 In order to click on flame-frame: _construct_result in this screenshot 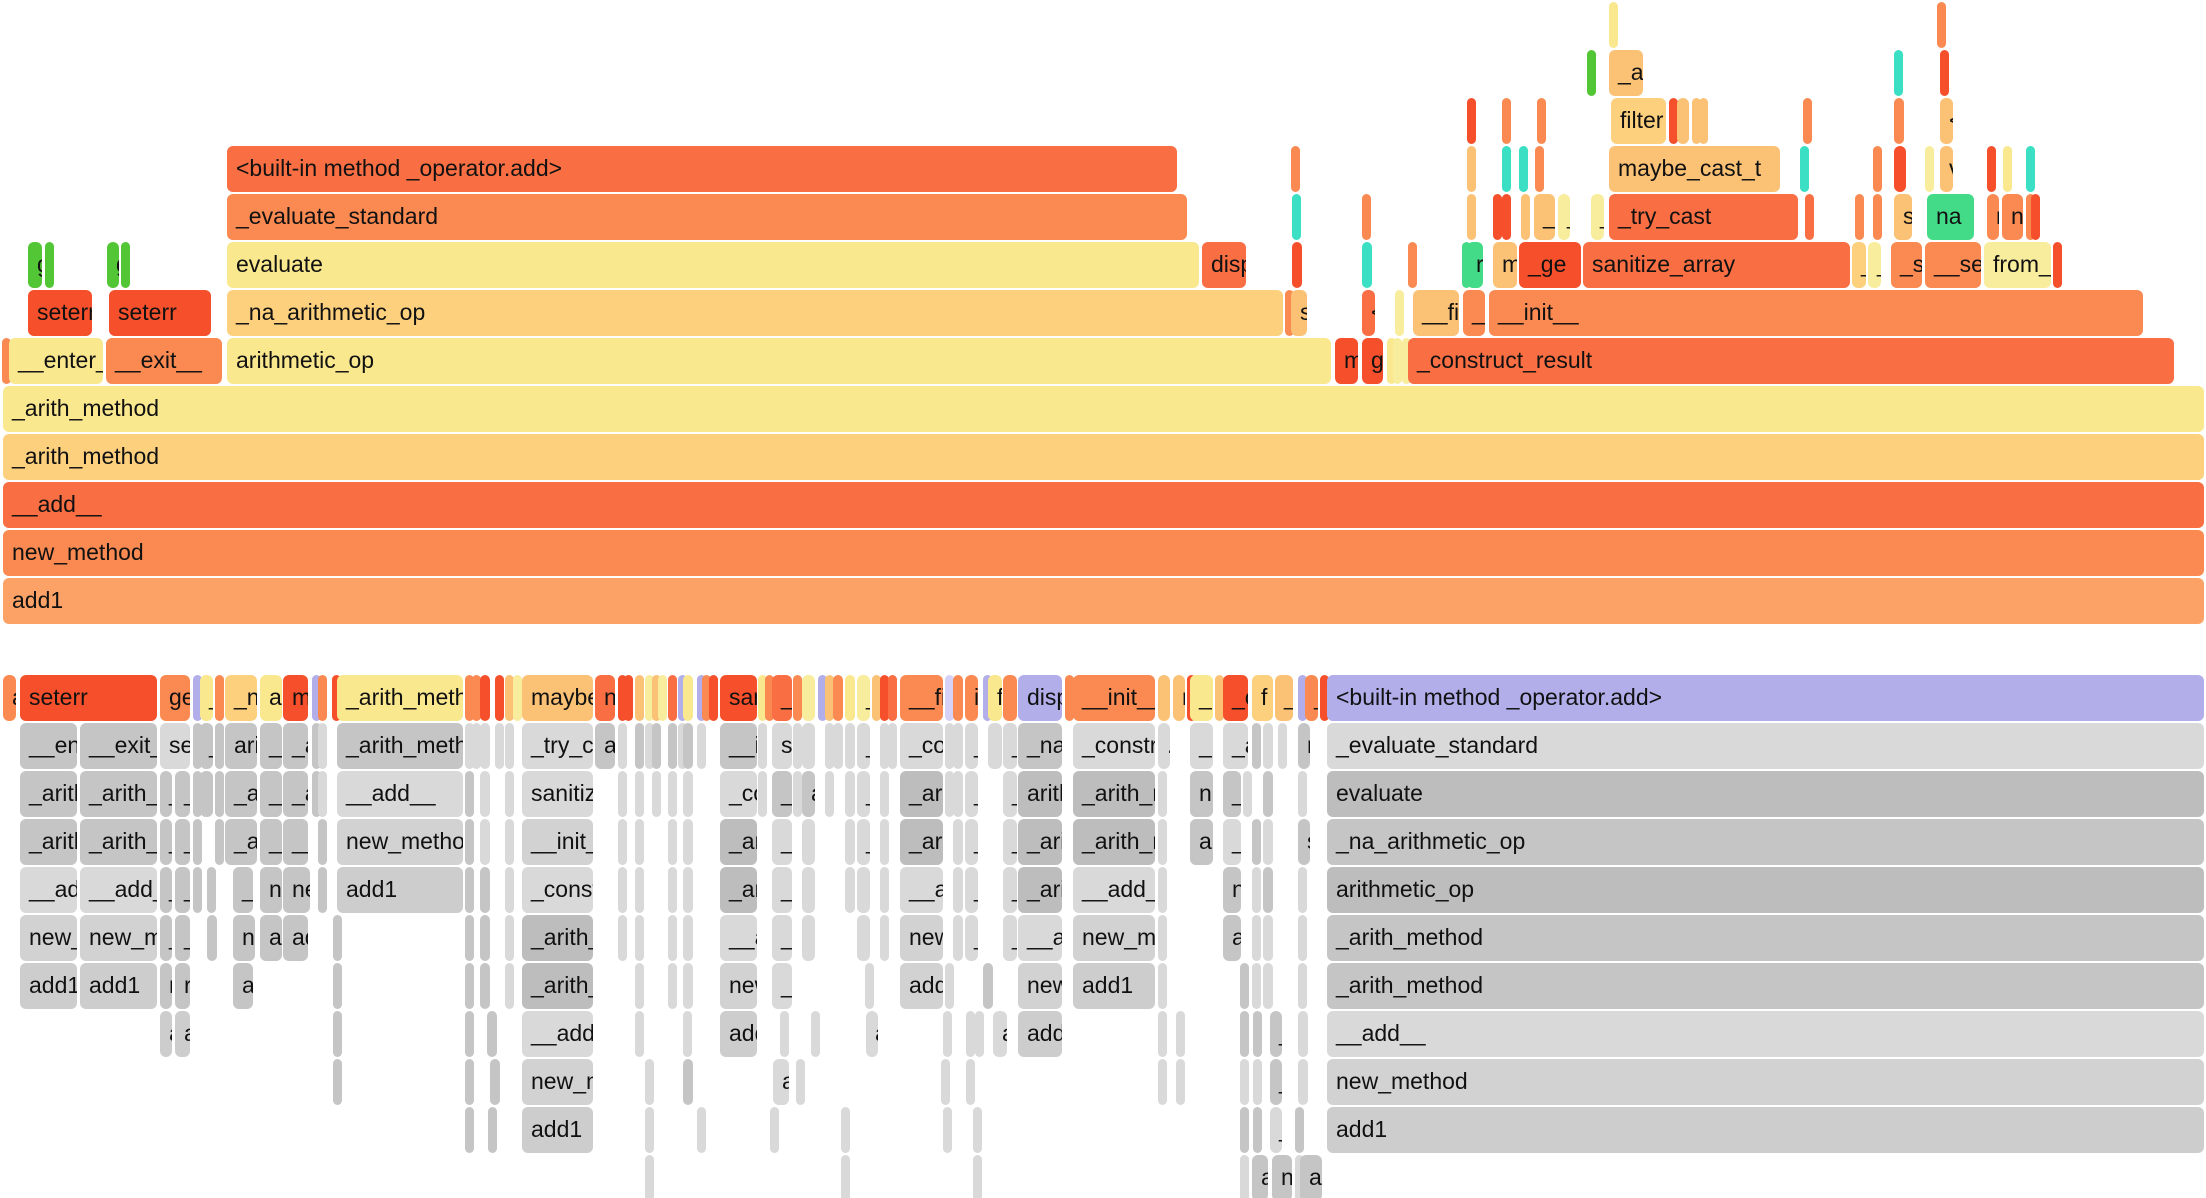, I will do `click(1114, 746)`.